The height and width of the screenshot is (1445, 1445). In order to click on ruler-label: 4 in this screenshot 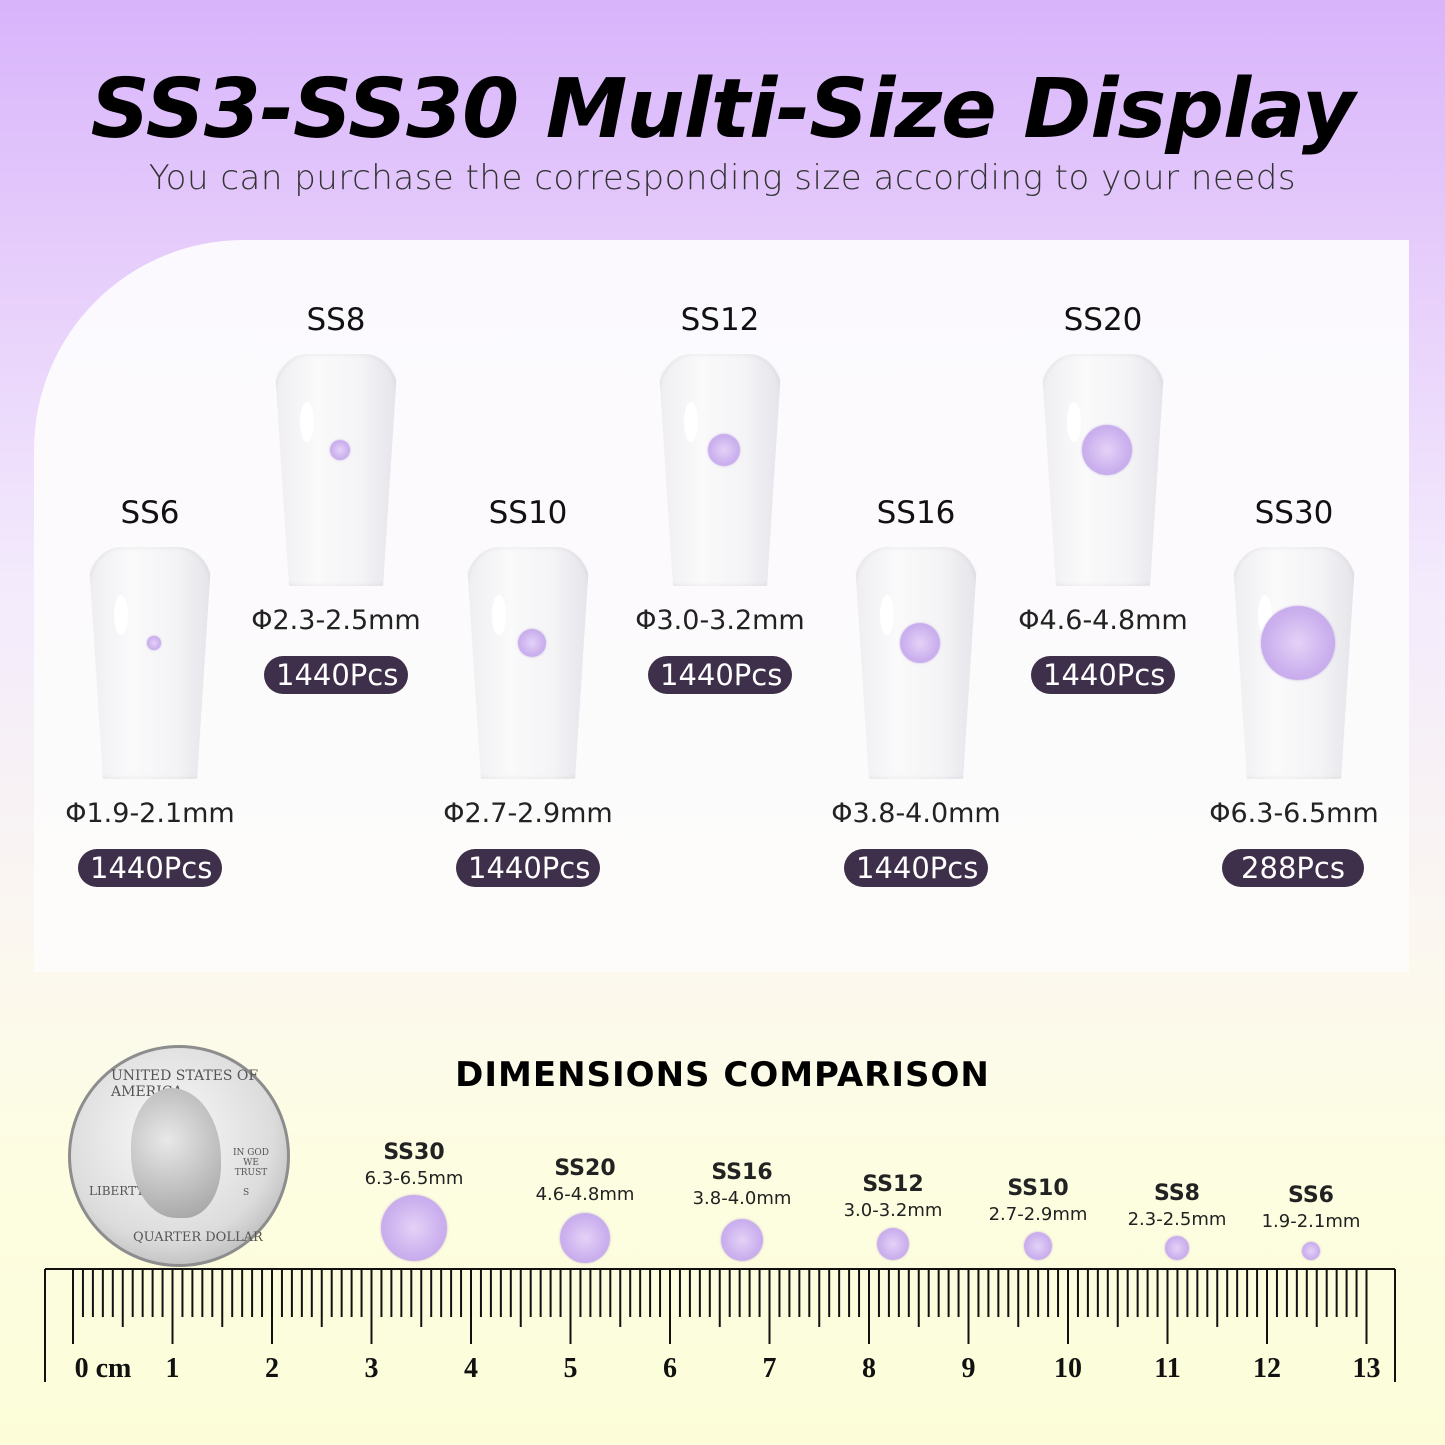, I will do `click(471, 1368)`.